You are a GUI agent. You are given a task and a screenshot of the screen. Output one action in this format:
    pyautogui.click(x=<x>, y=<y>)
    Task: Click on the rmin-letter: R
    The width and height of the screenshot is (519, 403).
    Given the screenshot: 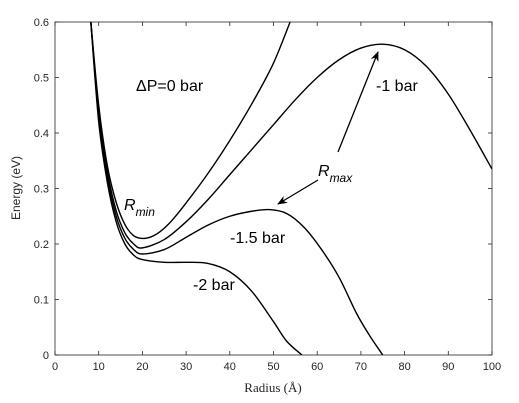 What is the action you would take?
    pyautogui.click(x=130, y=205)
    